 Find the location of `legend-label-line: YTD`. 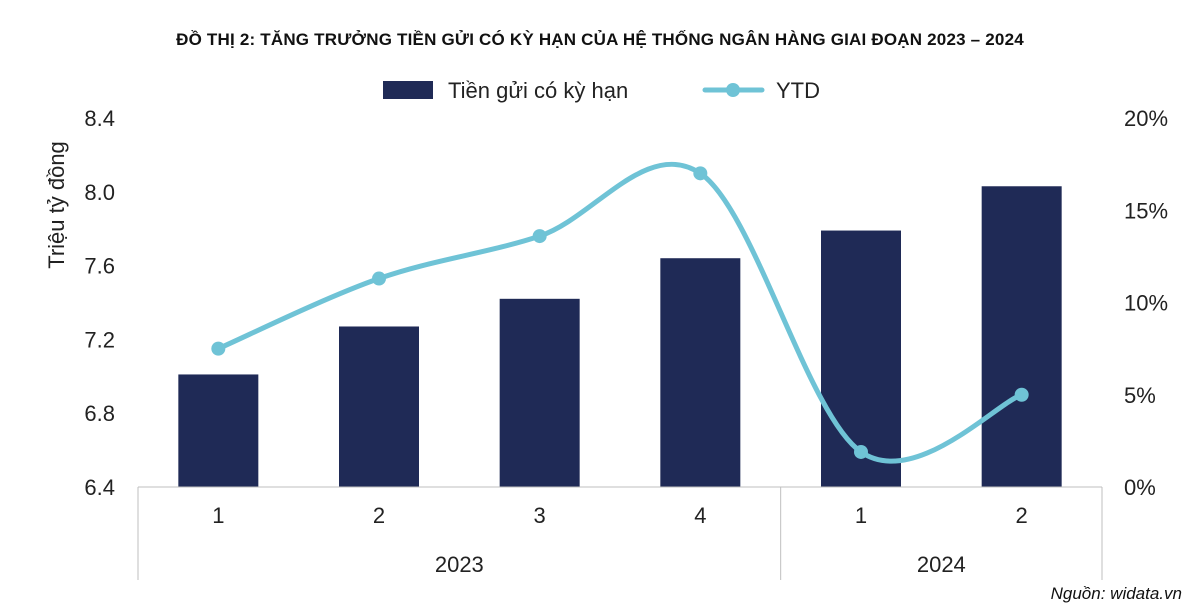

legend-label-line: YTD is located at coordinates (798, 90).